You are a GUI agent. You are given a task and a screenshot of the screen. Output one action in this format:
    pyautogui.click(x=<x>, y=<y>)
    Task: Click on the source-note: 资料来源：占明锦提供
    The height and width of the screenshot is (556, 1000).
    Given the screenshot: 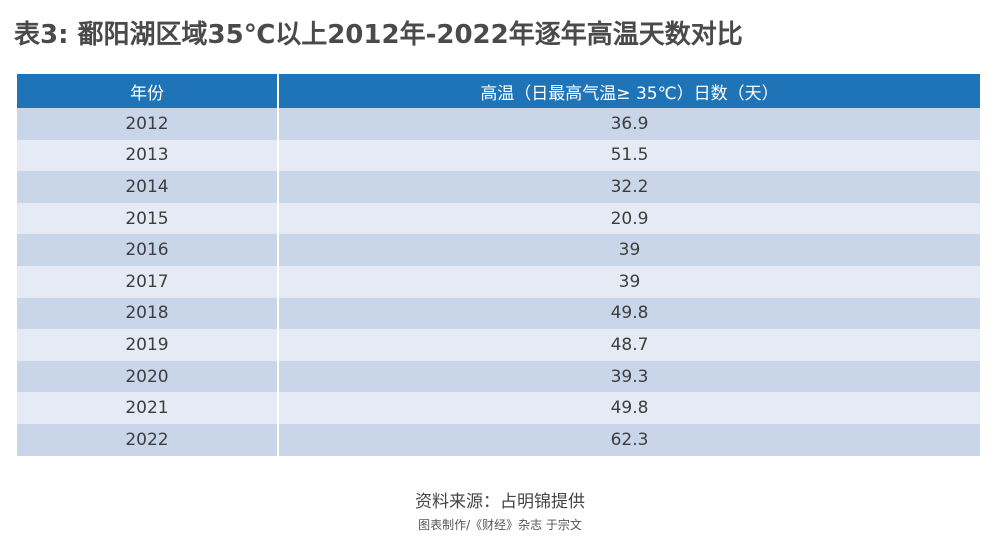 What is the action you would take?
    pyautogui.click(x=500, y=502)
    